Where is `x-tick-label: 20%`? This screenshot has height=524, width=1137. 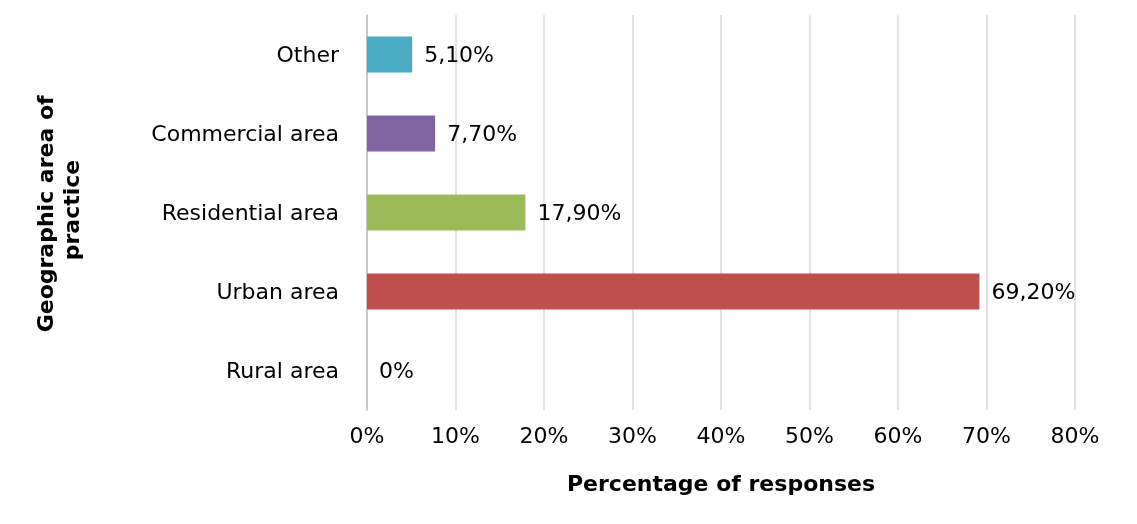
x-tick-label: 20% is located at coordinates (544, 435).